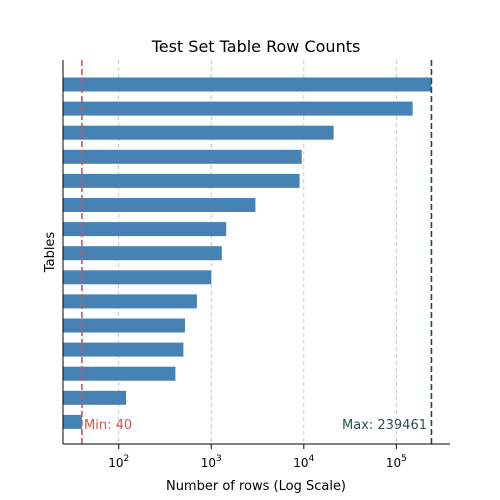 The height and width of the screenshot is (500, 500). What do you see at coordinates (118, 462) in the screenshot?
I see `x-tick-label: 10²` at bounding box center [118, 462].